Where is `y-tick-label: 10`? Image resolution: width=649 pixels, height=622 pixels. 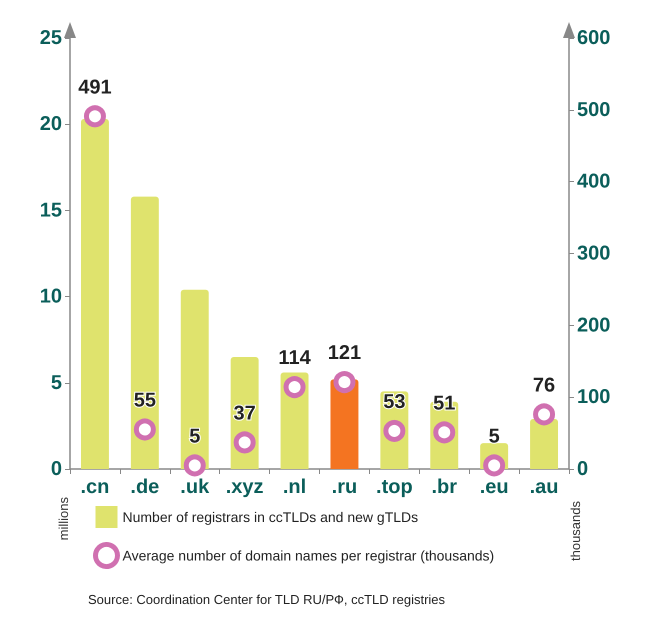 y-tick-label: 10 is located at coordinates (51, 297).